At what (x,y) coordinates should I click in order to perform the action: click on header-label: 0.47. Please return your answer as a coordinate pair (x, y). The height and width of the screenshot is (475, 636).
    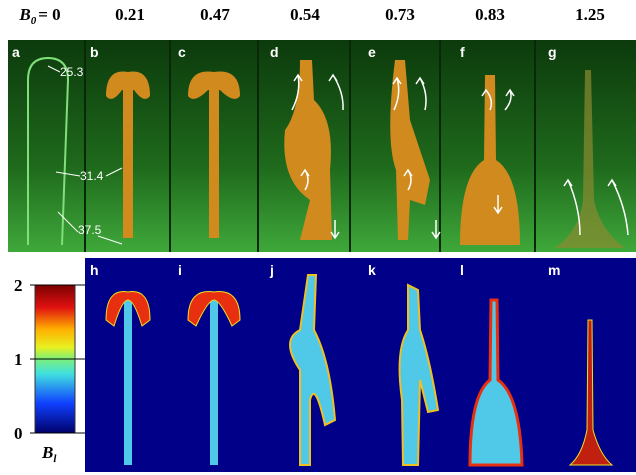
    Looking at the image, I should click on (215, 14).